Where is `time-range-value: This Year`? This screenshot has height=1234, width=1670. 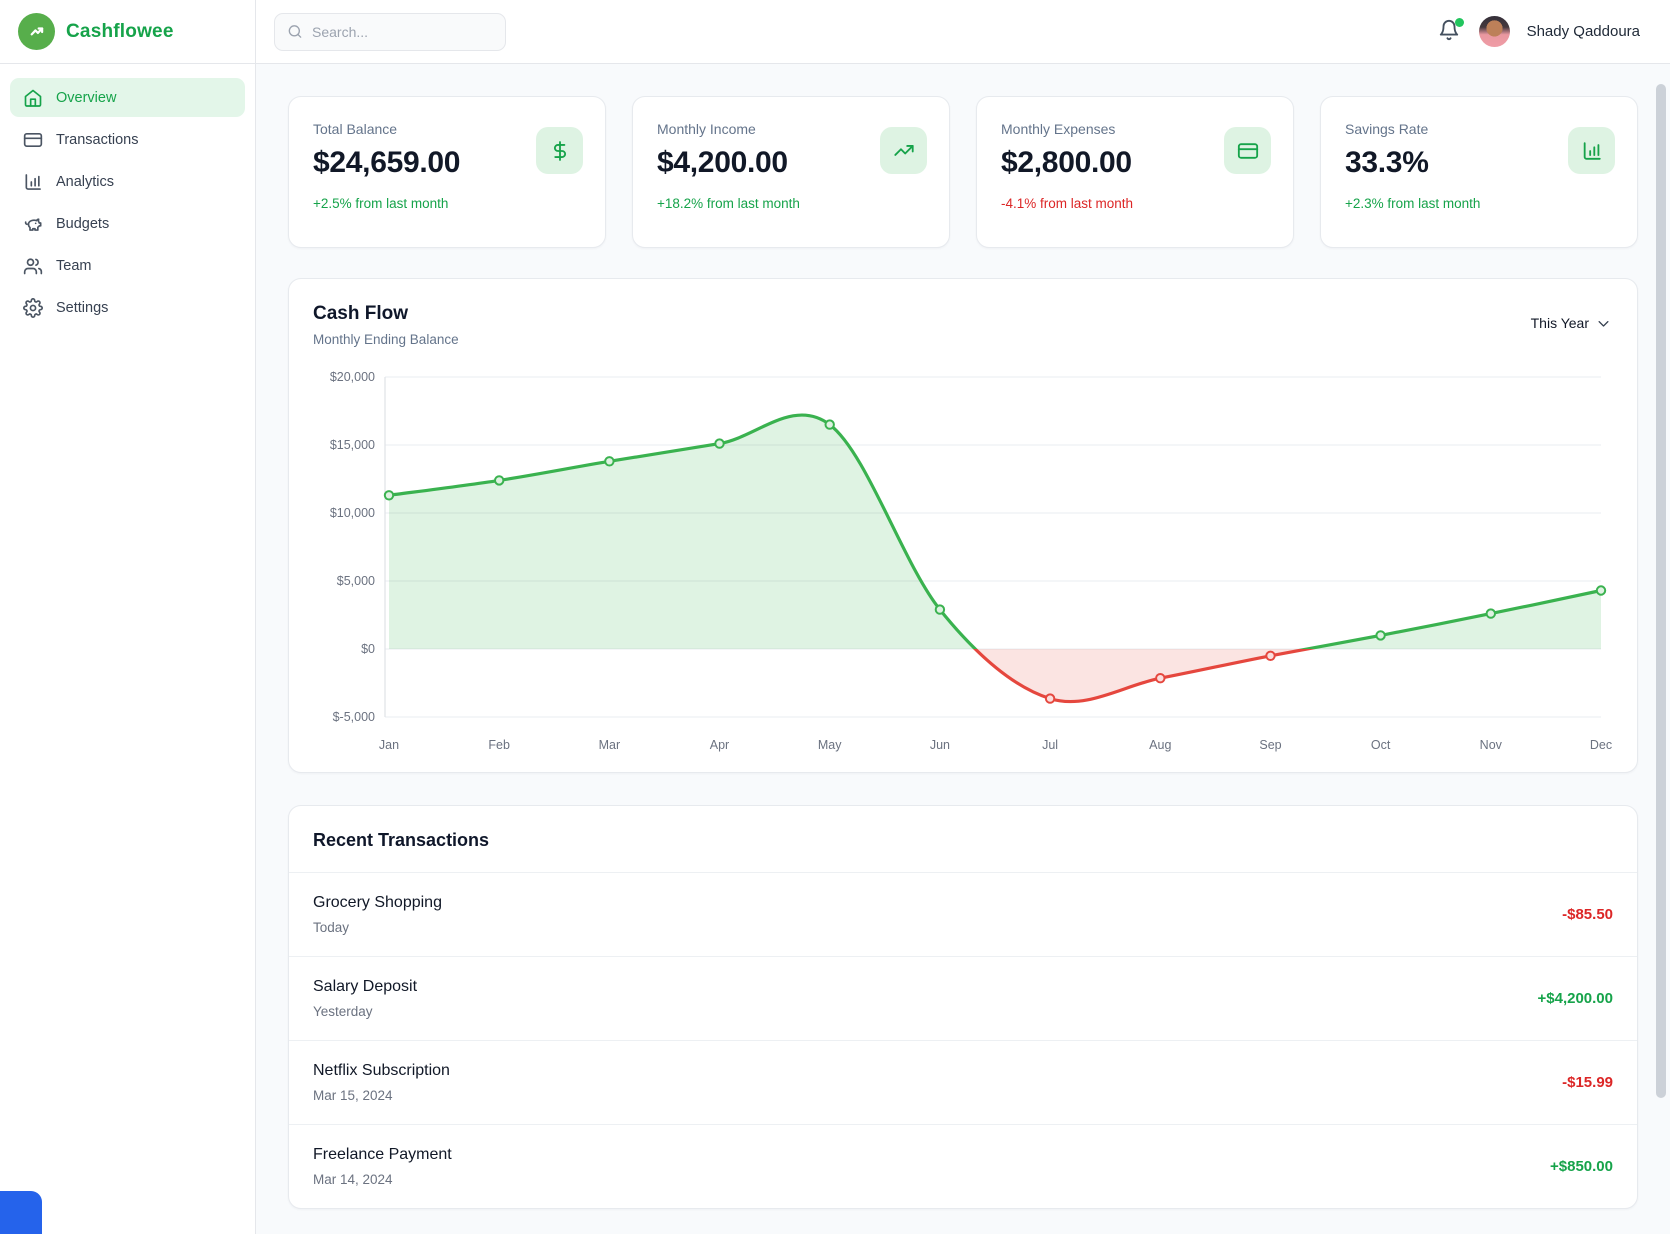
time-range-value: This Year is located at coordinates (1559, 323).